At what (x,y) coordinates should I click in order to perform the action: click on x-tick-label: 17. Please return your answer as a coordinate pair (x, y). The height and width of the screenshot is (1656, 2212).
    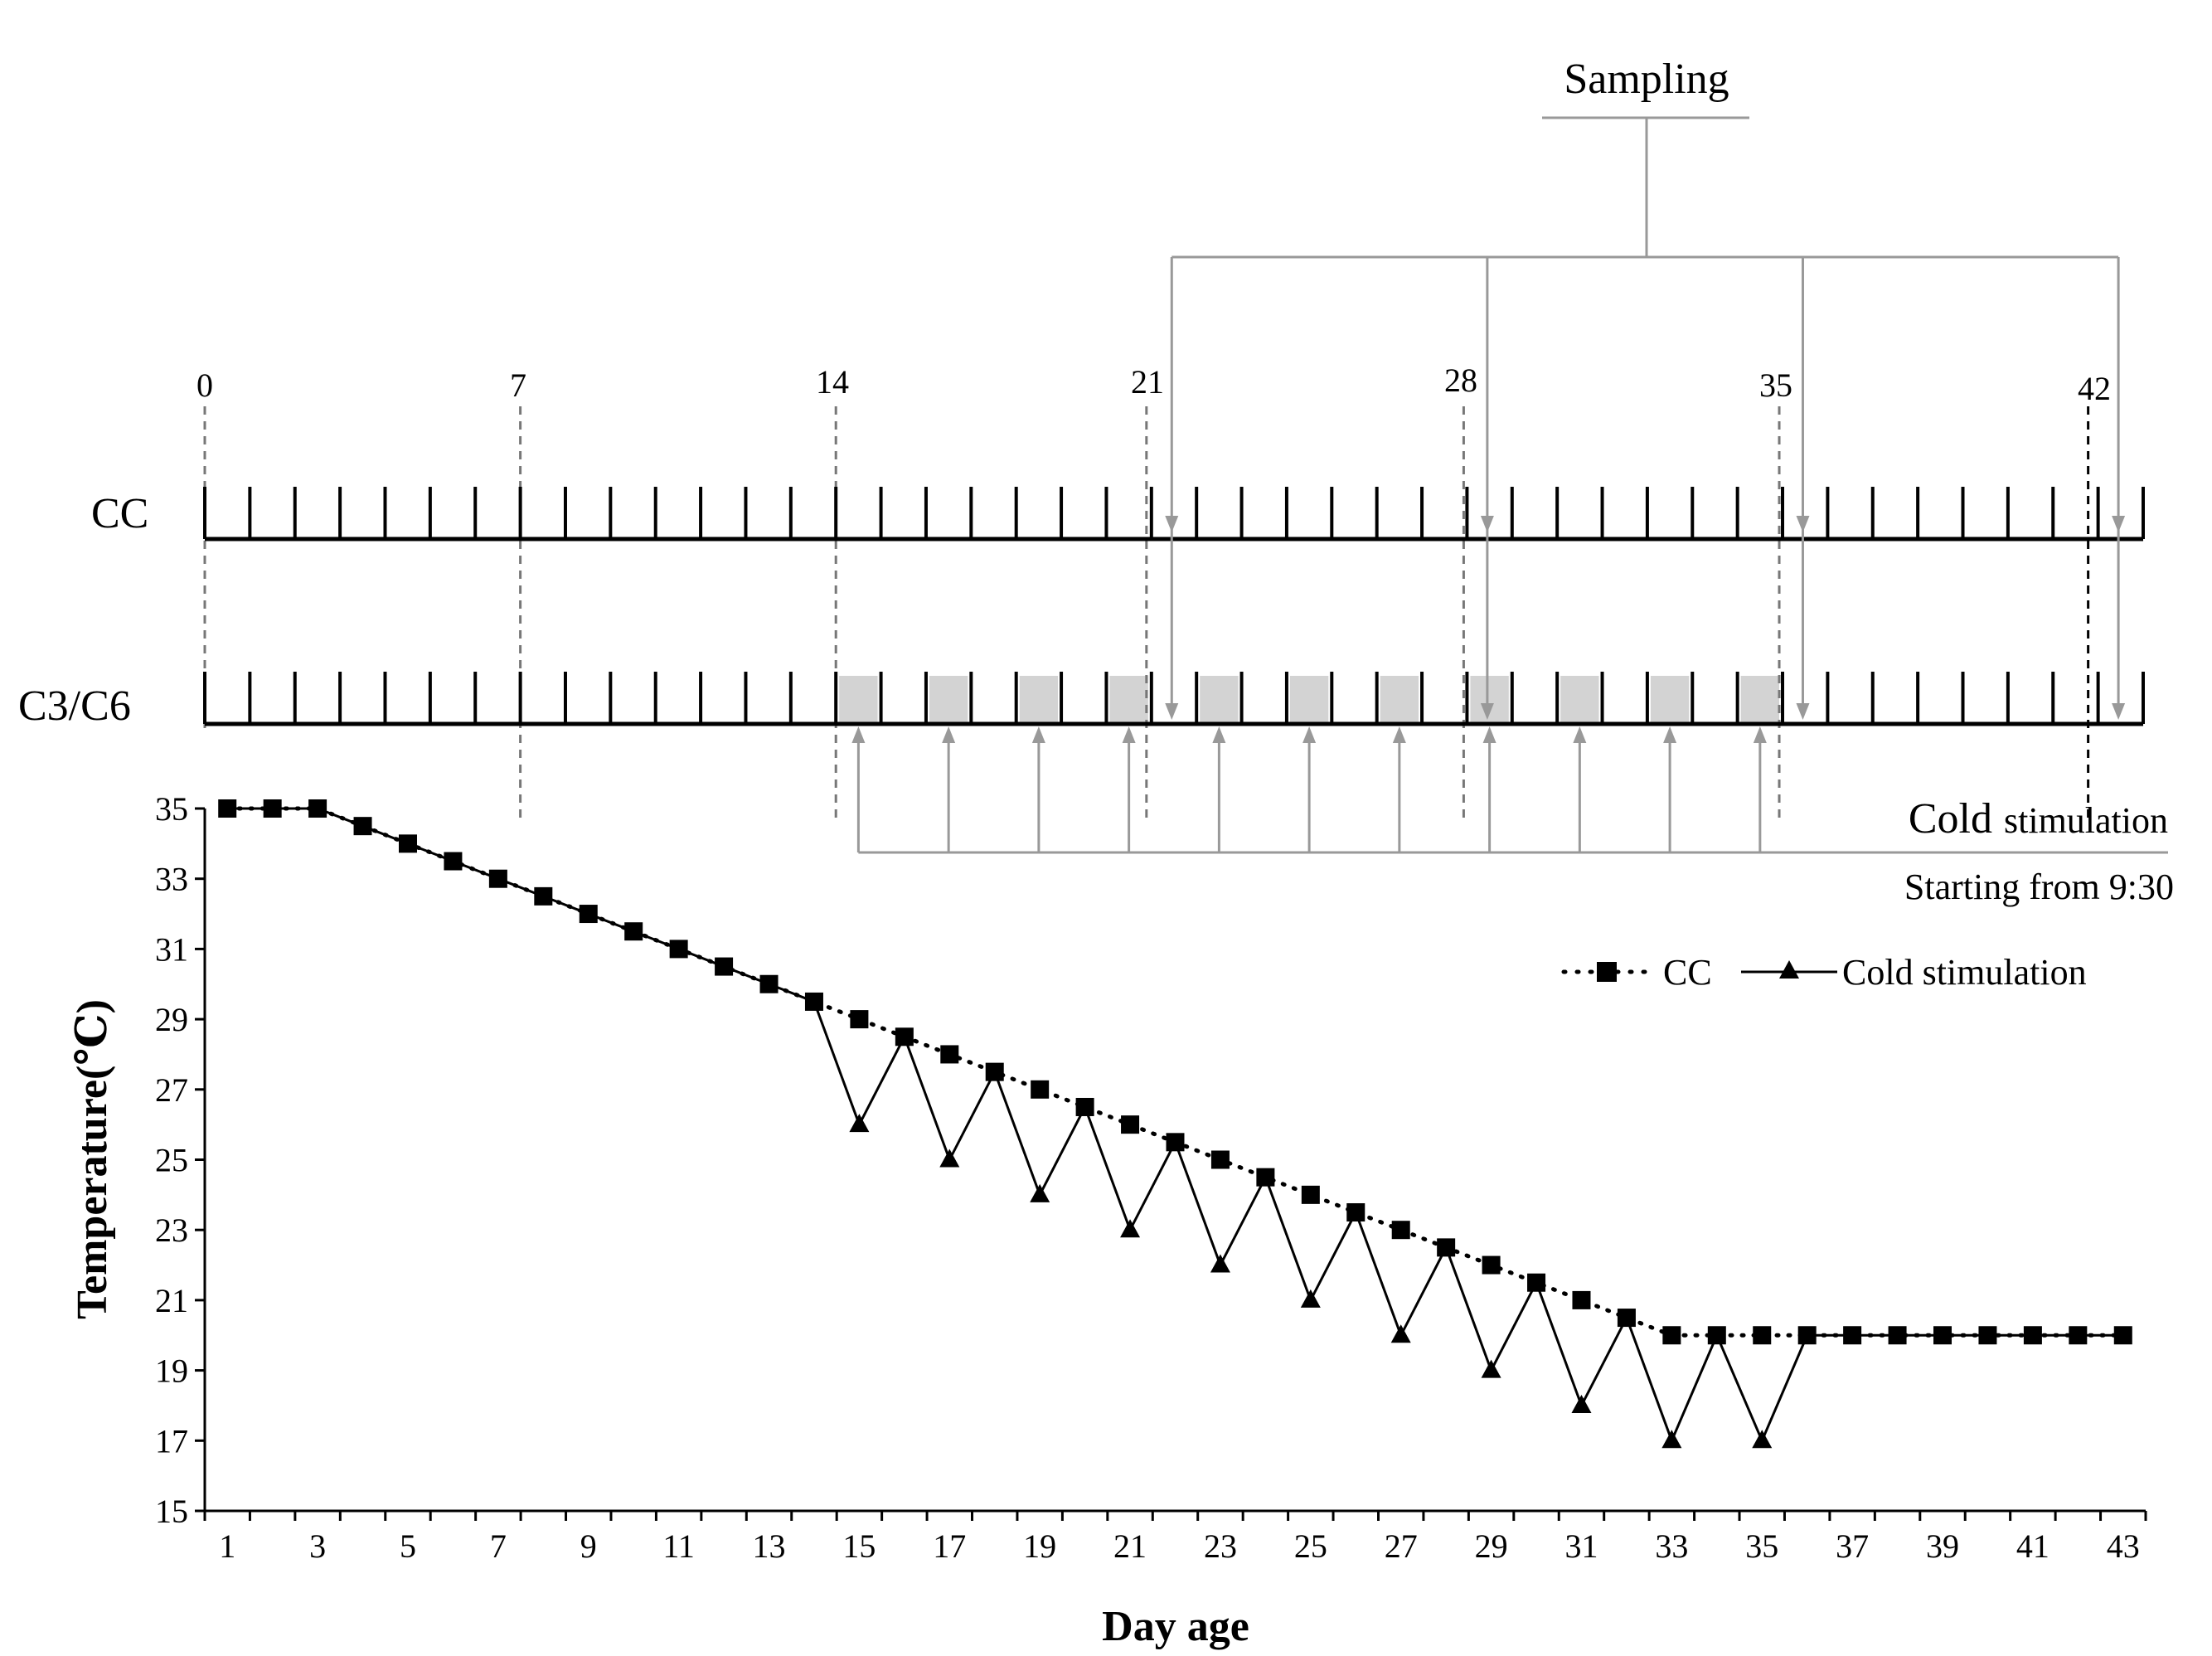
    Looking at the image, I should click on (949, 1546).